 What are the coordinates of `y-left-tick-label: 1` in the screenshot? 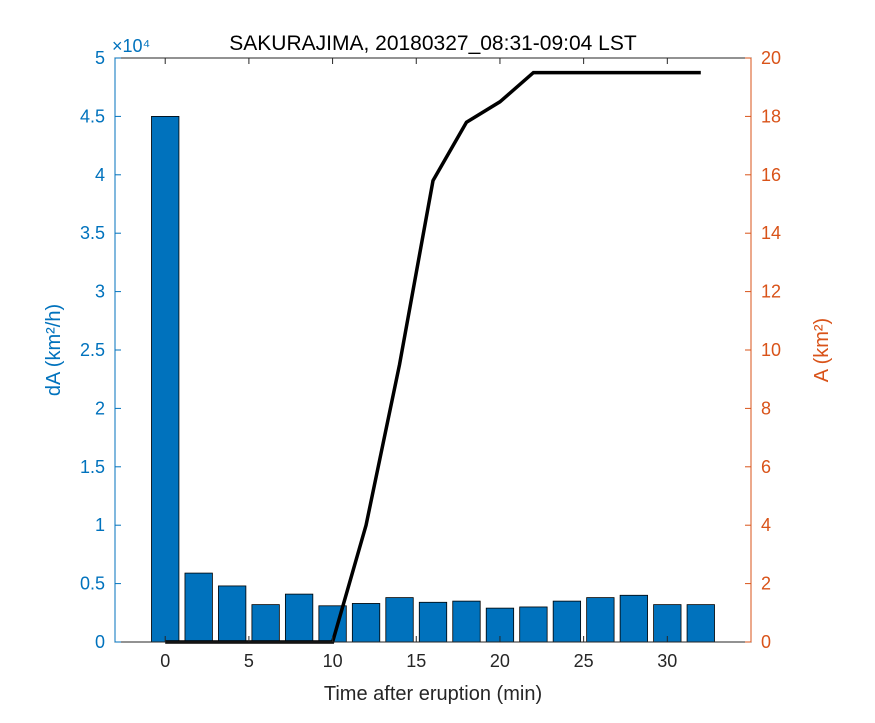 It's located at (100, 525).